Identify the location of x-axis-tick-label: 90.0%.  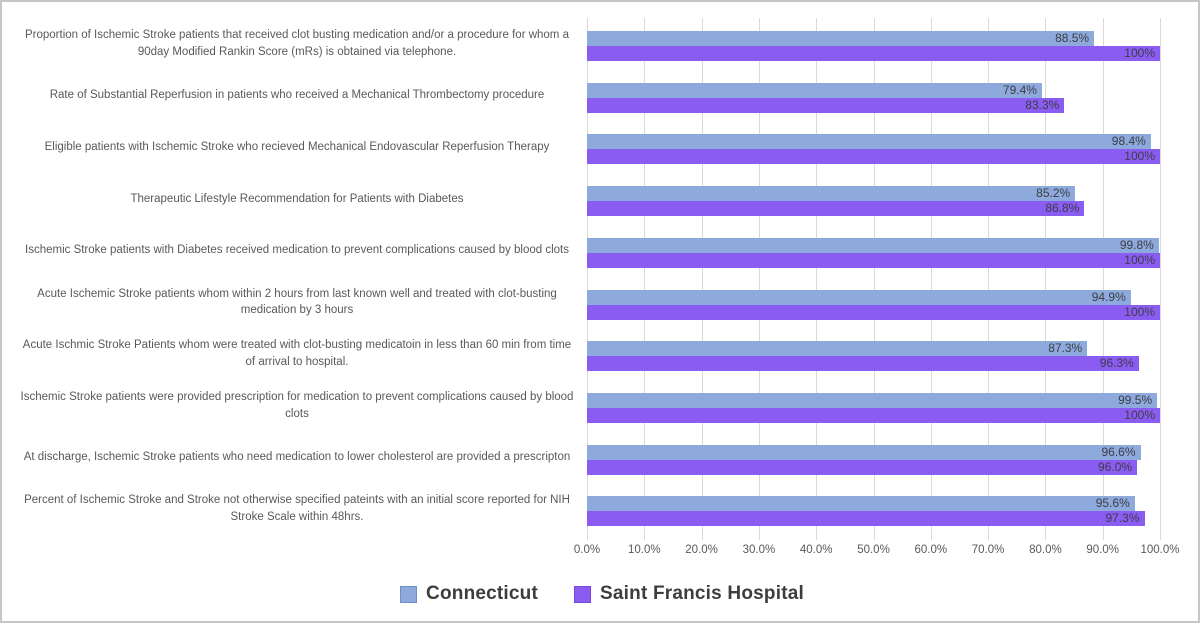
(1102, 550).